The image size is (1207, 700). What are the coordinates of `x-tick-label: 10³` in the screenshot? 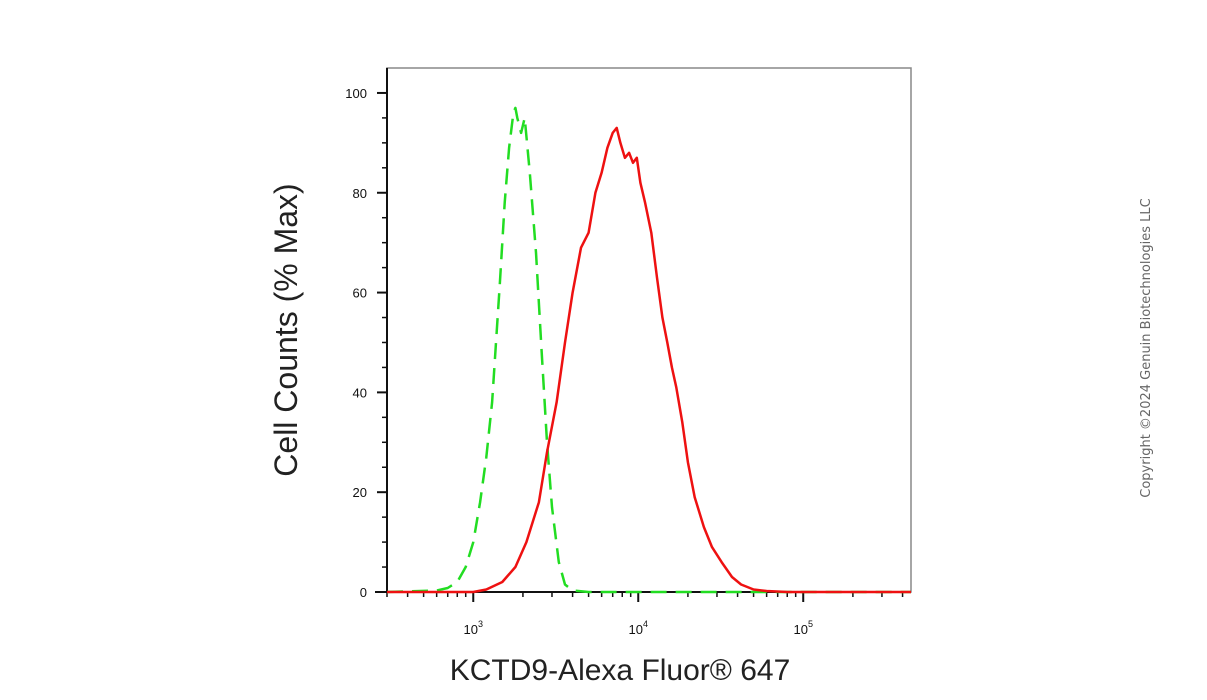 It's located at (473, 628).